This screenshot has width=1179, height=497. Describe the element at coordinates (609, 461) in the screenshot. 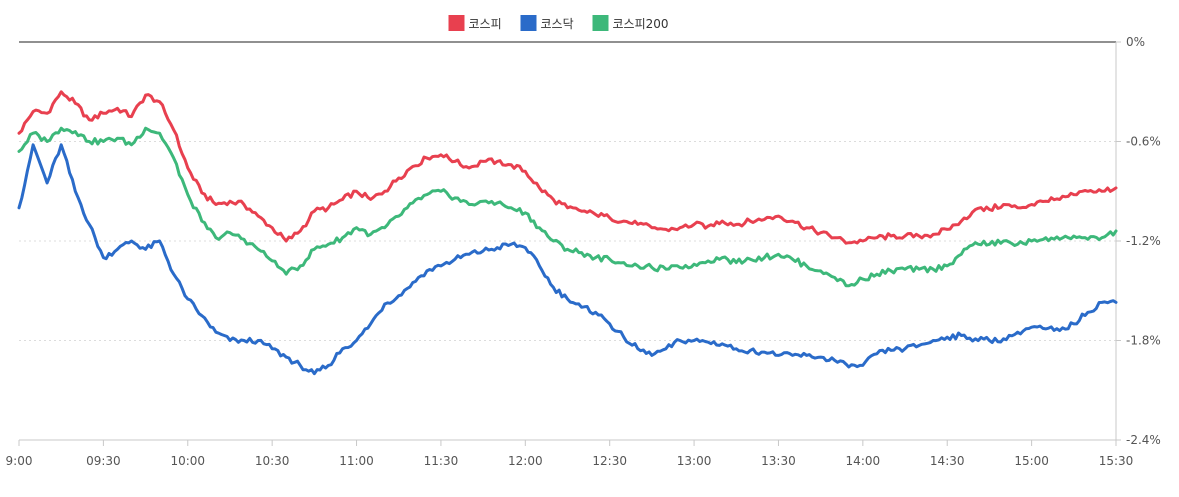

I see `x-tick-label: 12:30` at that location.